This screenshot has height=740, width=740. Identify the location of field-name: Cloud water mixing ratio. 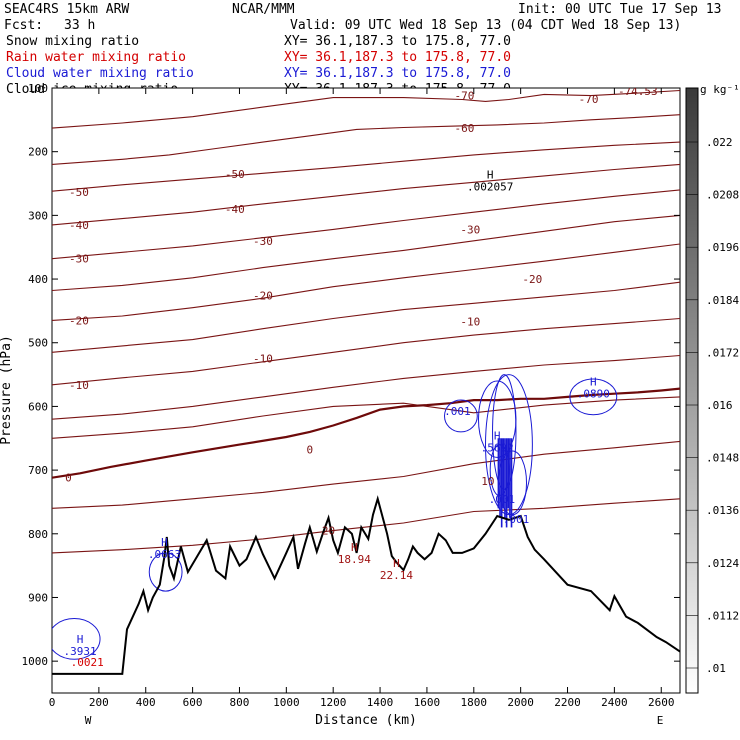
(100, 73).